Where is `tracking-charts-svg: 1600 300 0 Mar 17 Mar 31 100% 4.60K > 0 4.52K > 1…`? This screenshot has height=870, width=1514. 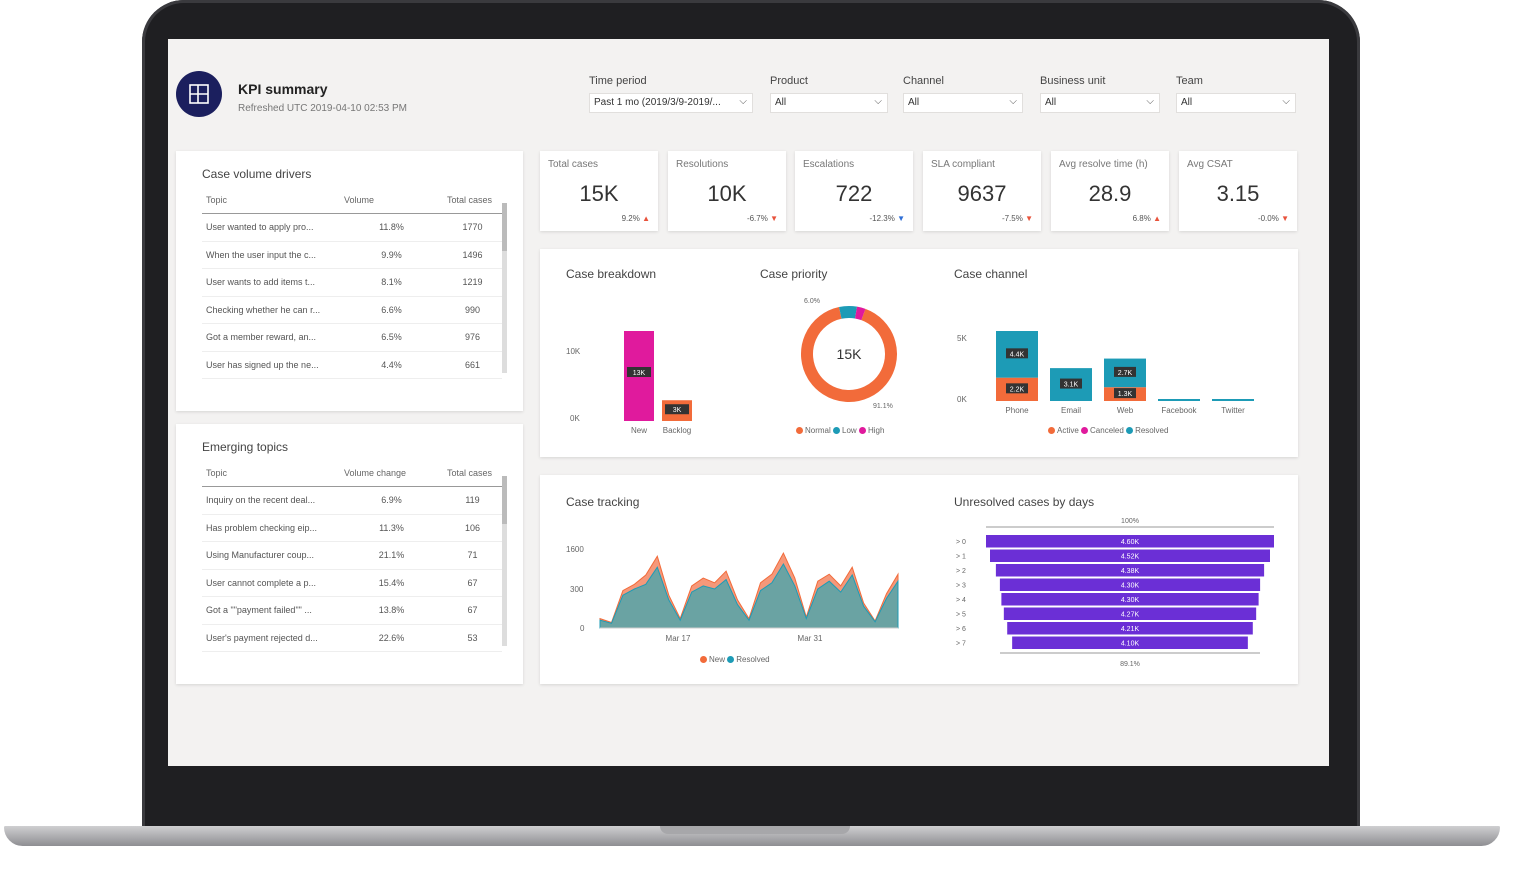
tracking-charts-svg: 1600 300 0 Mar 17 Mar 31 100% 4.60K > 0 4.52K > 1… is located at coordinates (920, 593).